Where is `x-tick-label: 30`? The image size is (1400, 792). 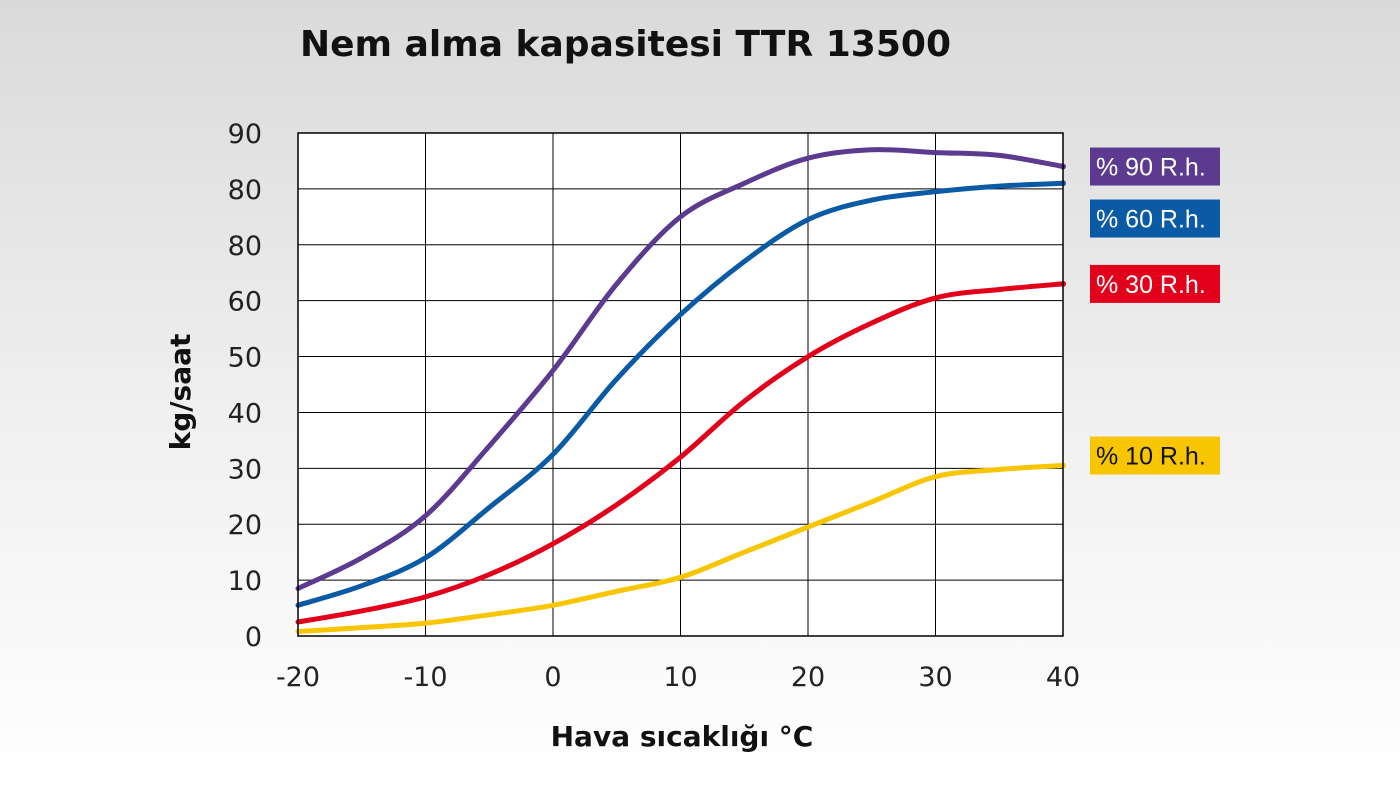
x-tick-label: 30 is located at coordinates (935, 677).